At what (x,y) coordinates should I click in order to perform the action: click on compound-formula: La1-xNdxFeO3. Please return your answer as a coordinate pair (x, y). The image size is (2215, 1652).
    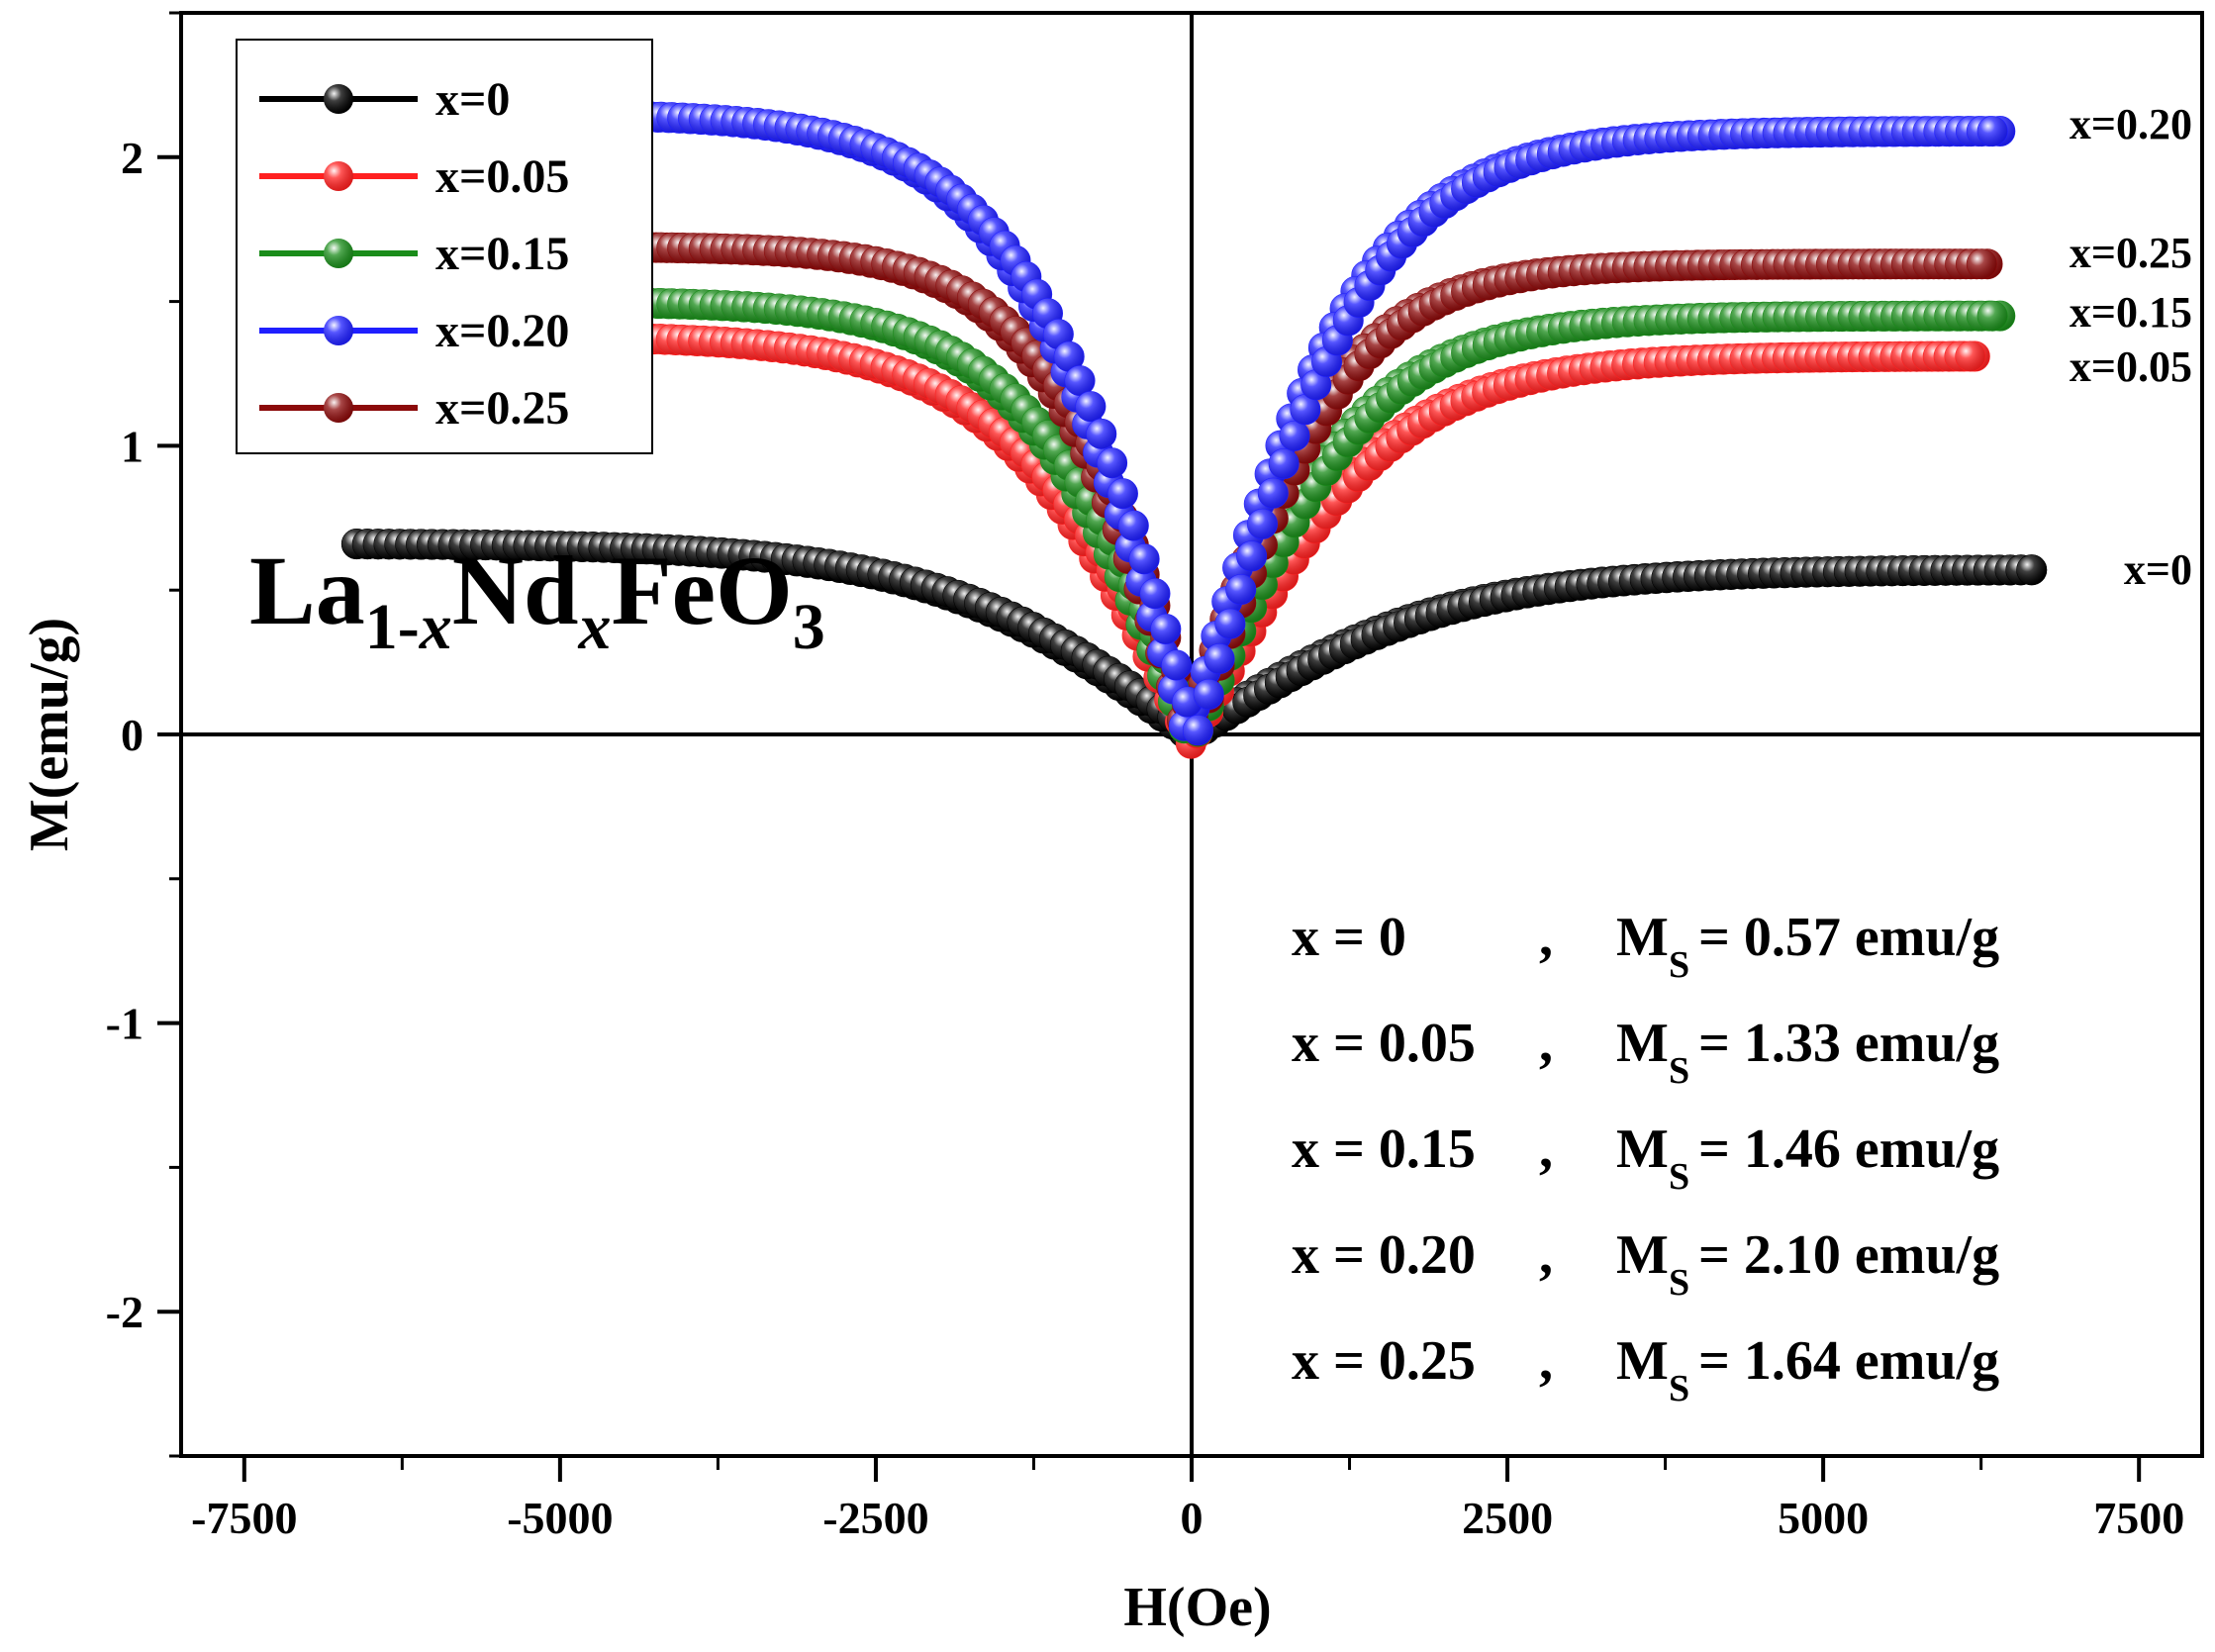
    Looking at the image, I should click on (537, 599).